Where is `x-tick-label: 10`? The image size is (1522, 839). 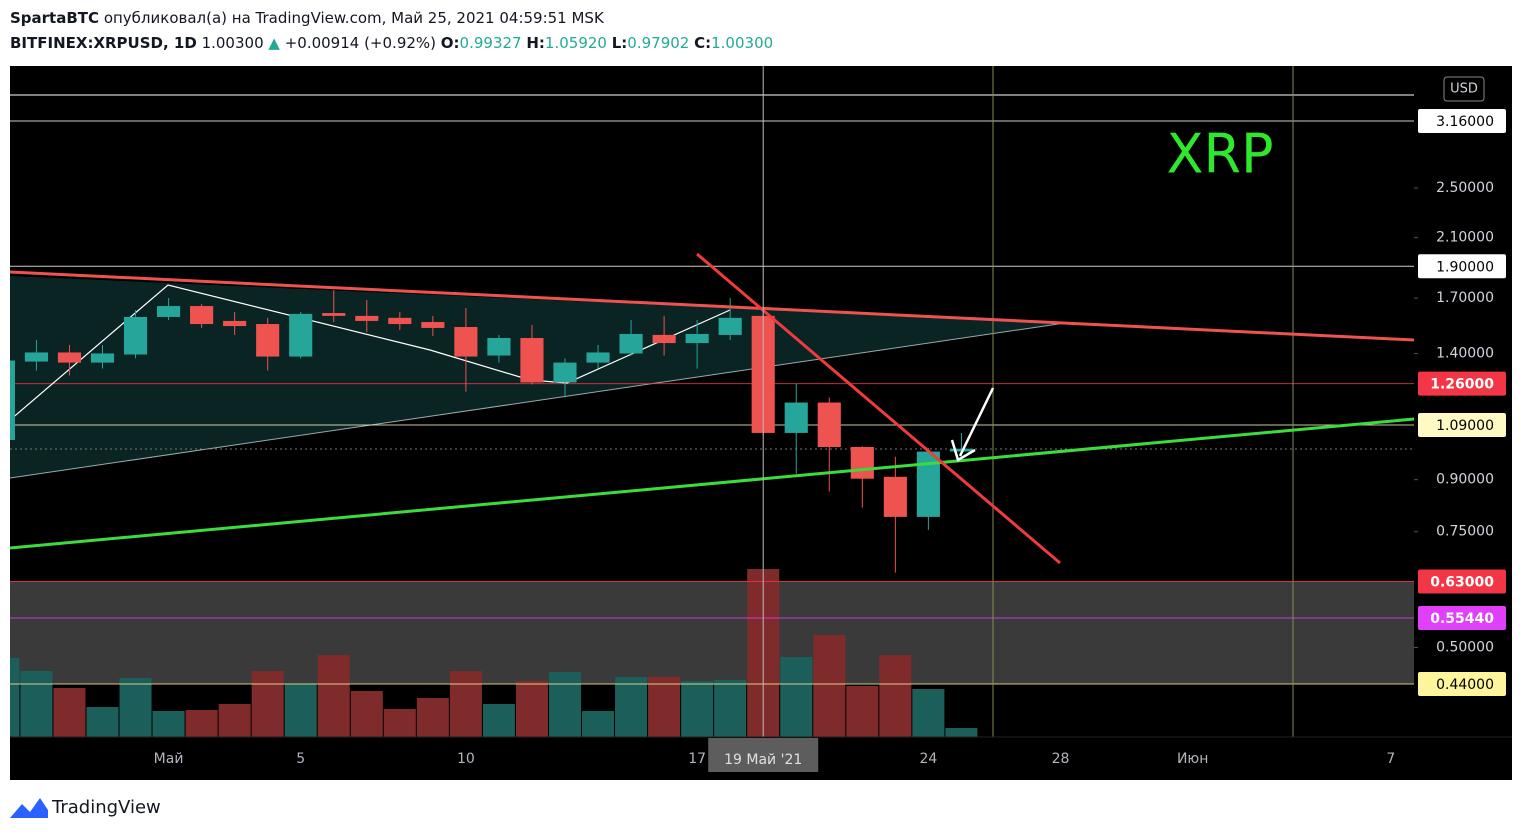
x-tick-label: 10 is located at coordinates (466, 759).